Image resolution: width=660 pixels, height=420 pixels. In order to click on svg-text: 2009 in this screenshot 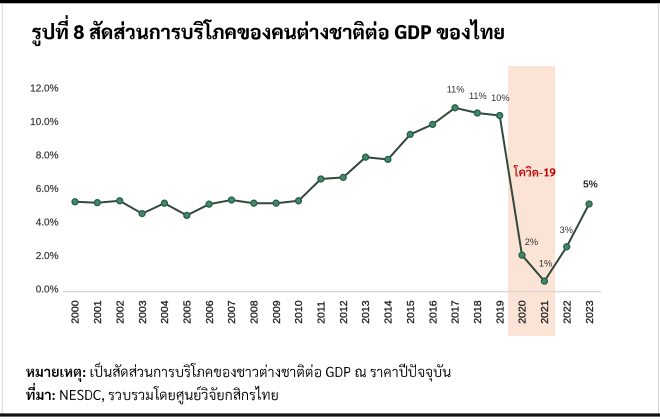, I will do `click(277, 312)`.